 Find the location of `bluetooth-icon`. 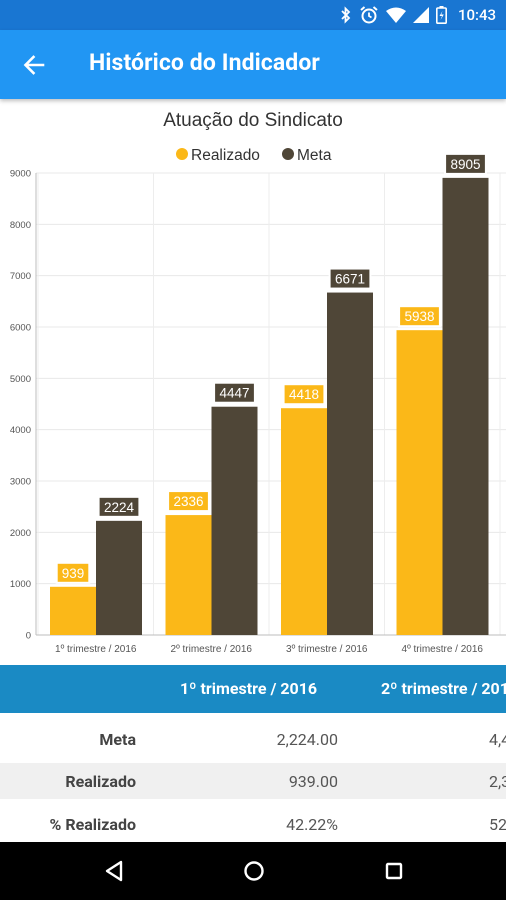

bluetooth-icon is located at coordinates (346, 15).